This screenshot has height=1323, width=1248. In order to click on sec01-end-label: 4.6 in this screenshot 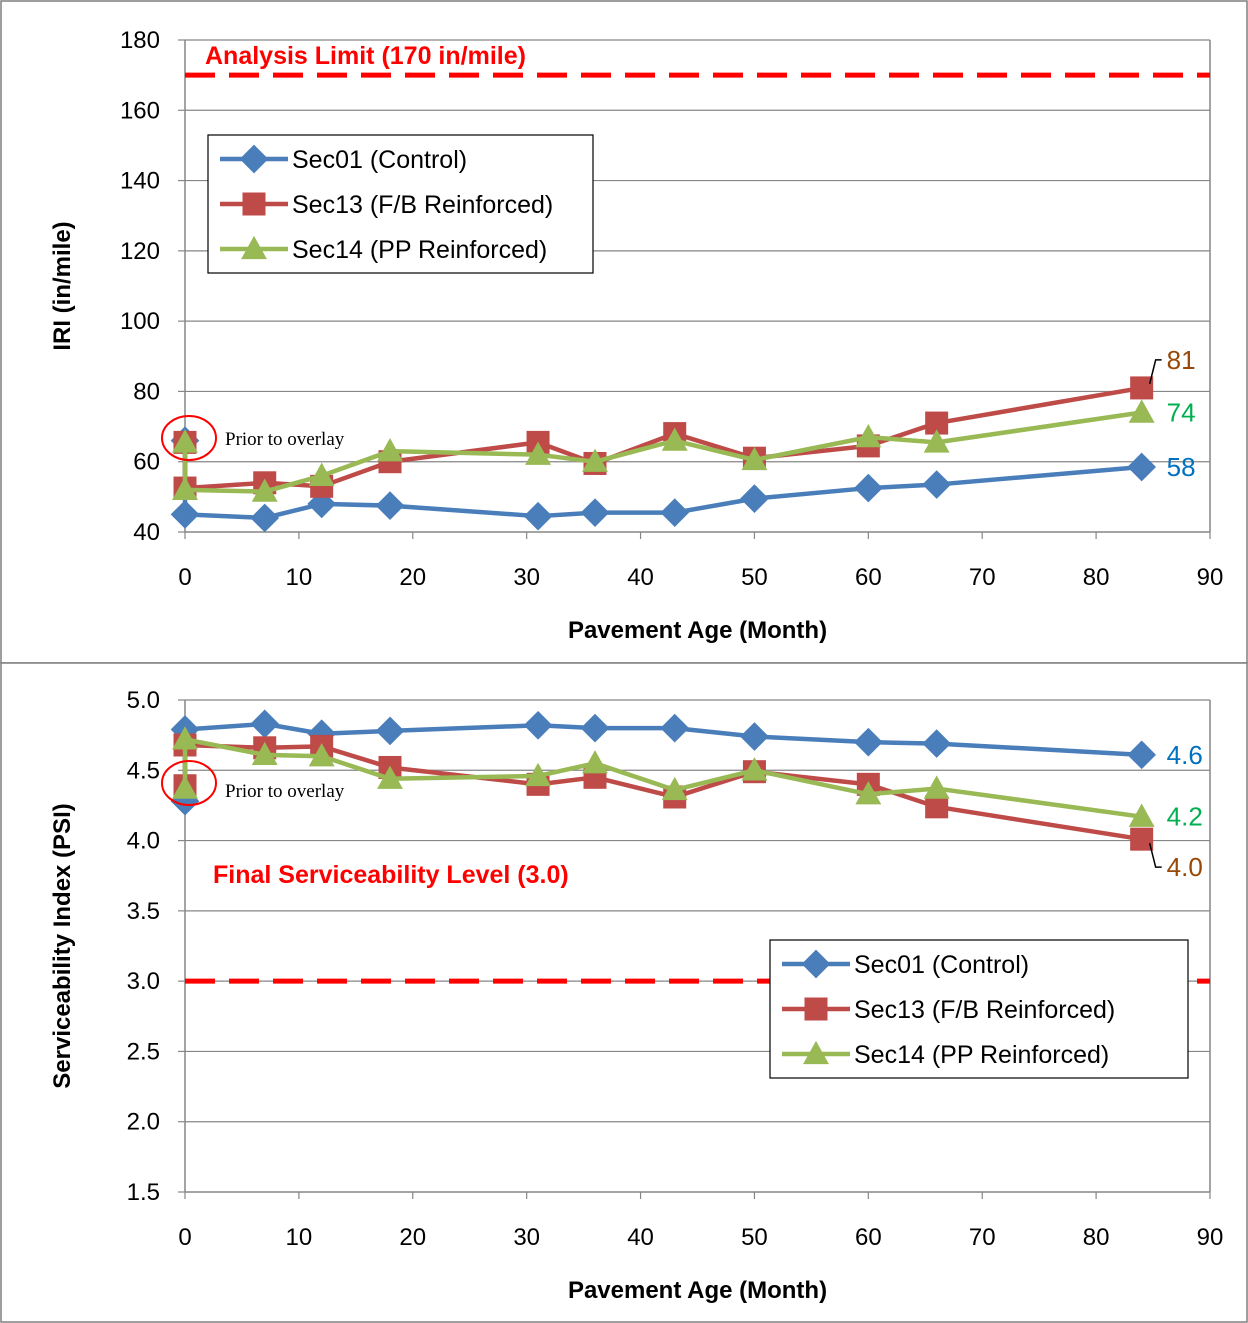, I will do `click(1185, 755)`.